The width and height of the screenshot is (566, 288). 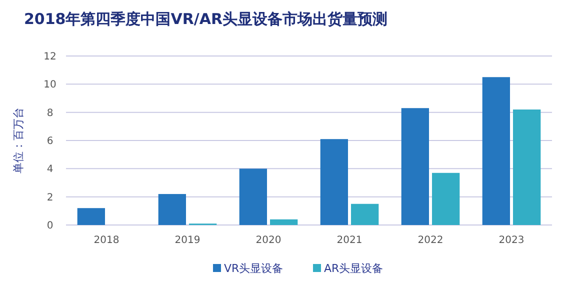 I want to click on y-tick-label: 2, so click(x=50, y=198).